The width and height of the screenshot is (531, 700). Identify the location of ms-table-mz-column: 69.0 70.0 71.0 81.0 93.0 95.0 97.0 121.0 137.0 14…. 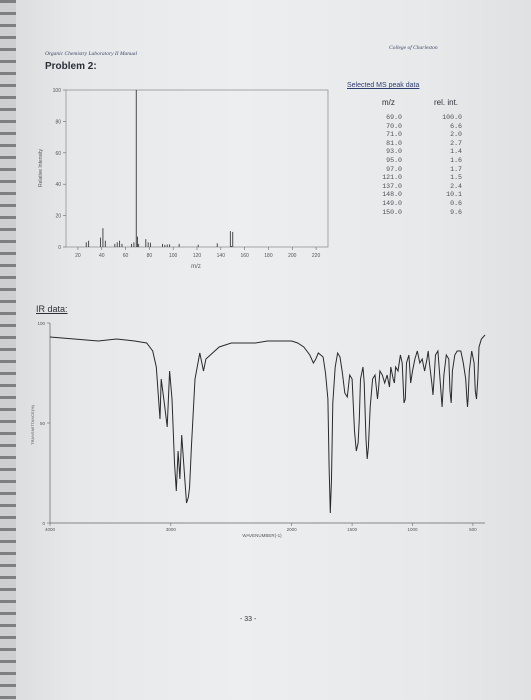
(387, 165).